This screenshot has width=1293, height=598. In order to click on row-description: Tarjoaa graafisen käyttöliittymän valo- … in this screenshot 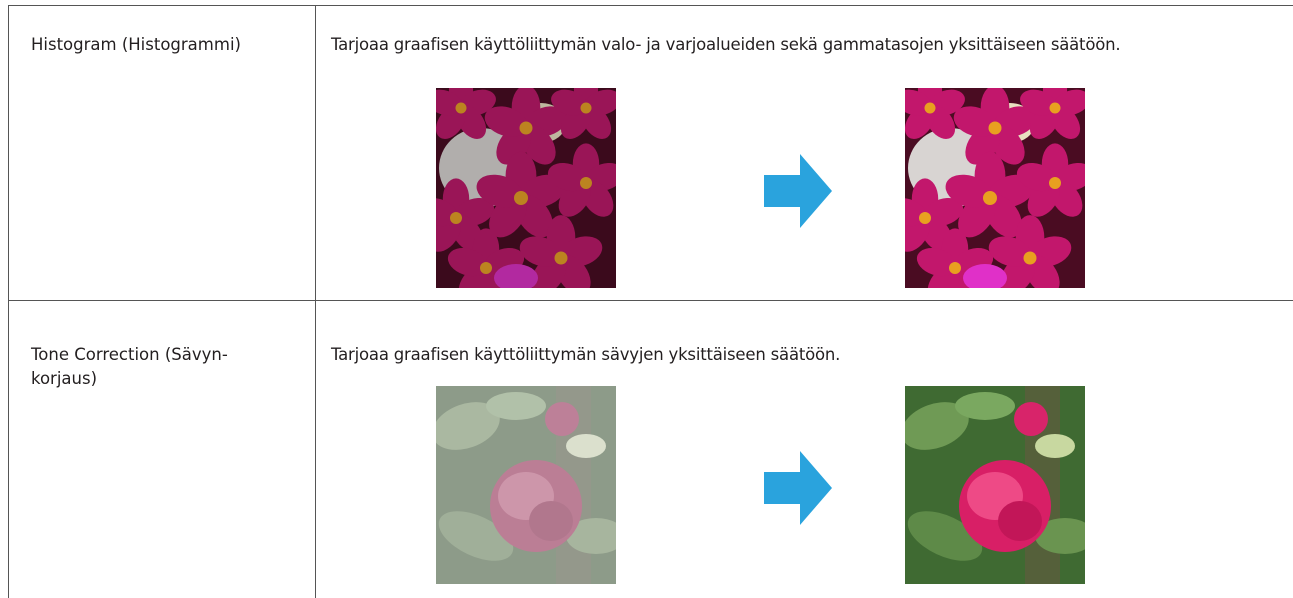, I will do `click(726, 44)`.